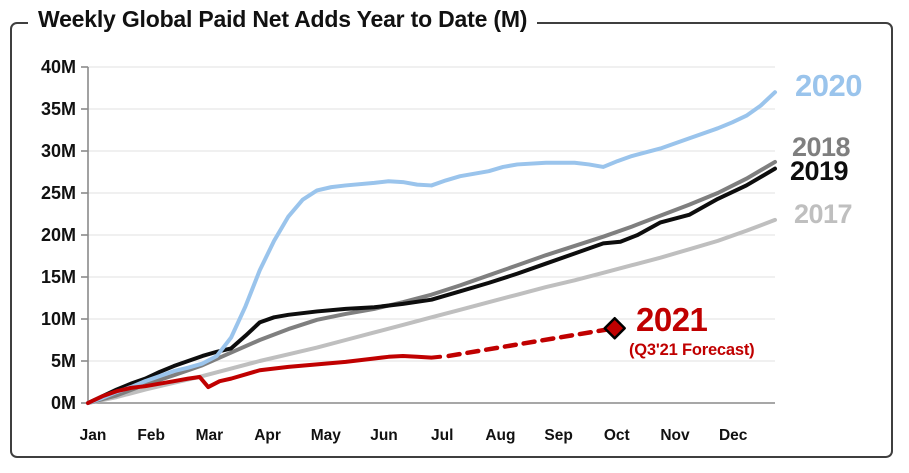 Image resolution: width=909 pixels, height=473 pixels. What do you see at coordinates (500, 435) in the screenshot?
I see `x-tick-label: Aug` at bounding box center [500, 435].